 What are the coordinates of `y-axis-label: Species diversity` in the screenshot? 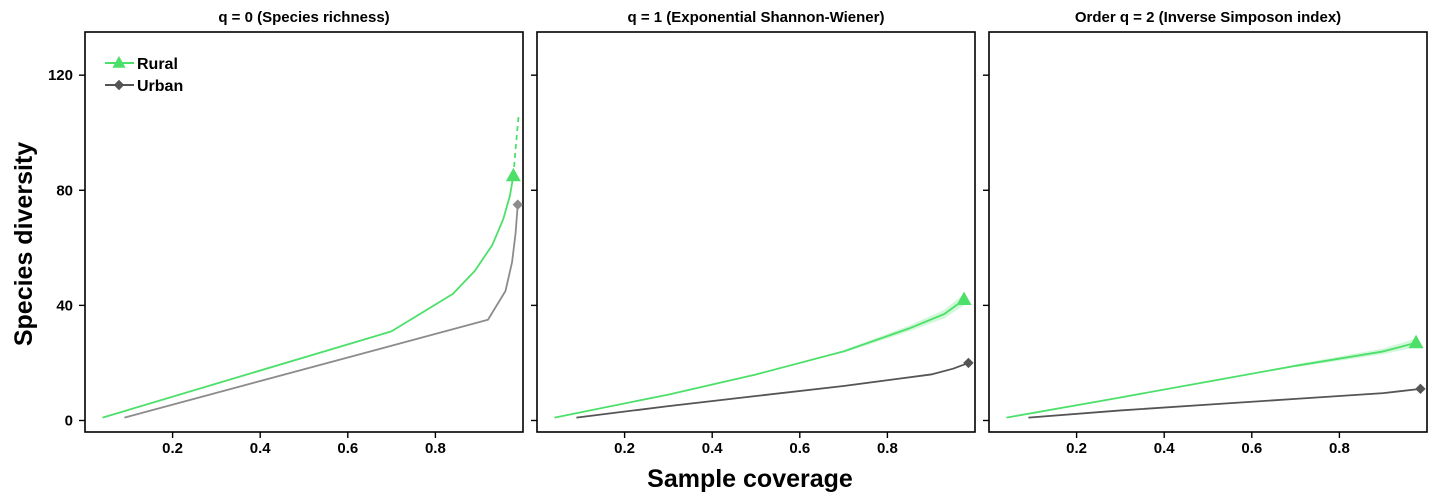 It's located at (24, 244).